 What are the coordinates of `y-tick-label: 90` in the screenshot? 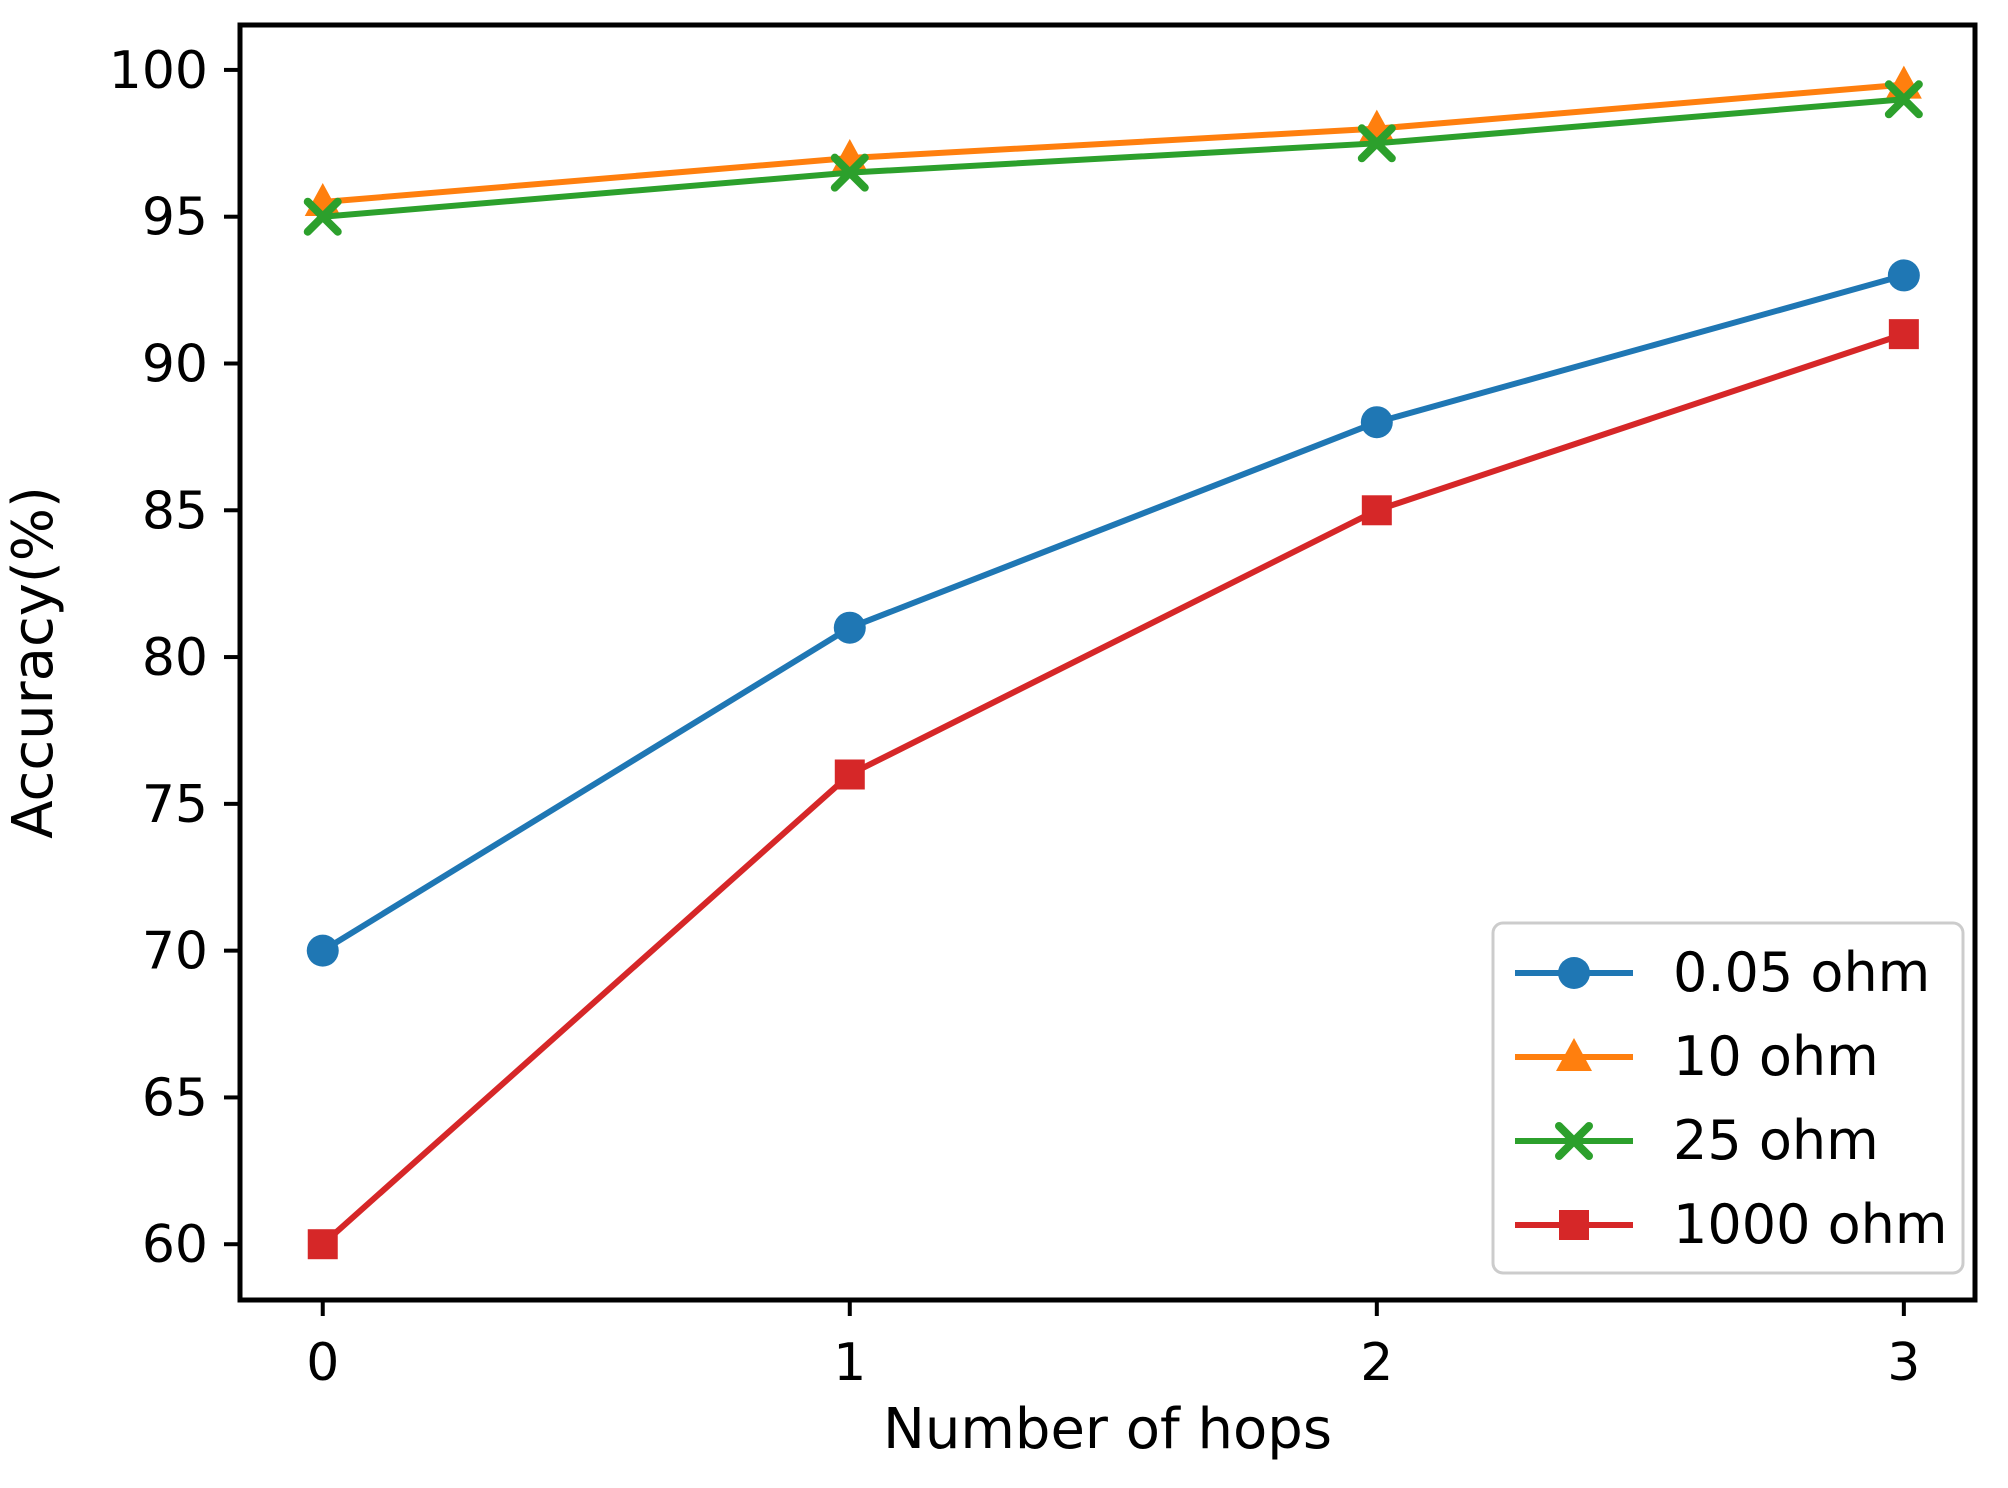 It's located at (175, 364).